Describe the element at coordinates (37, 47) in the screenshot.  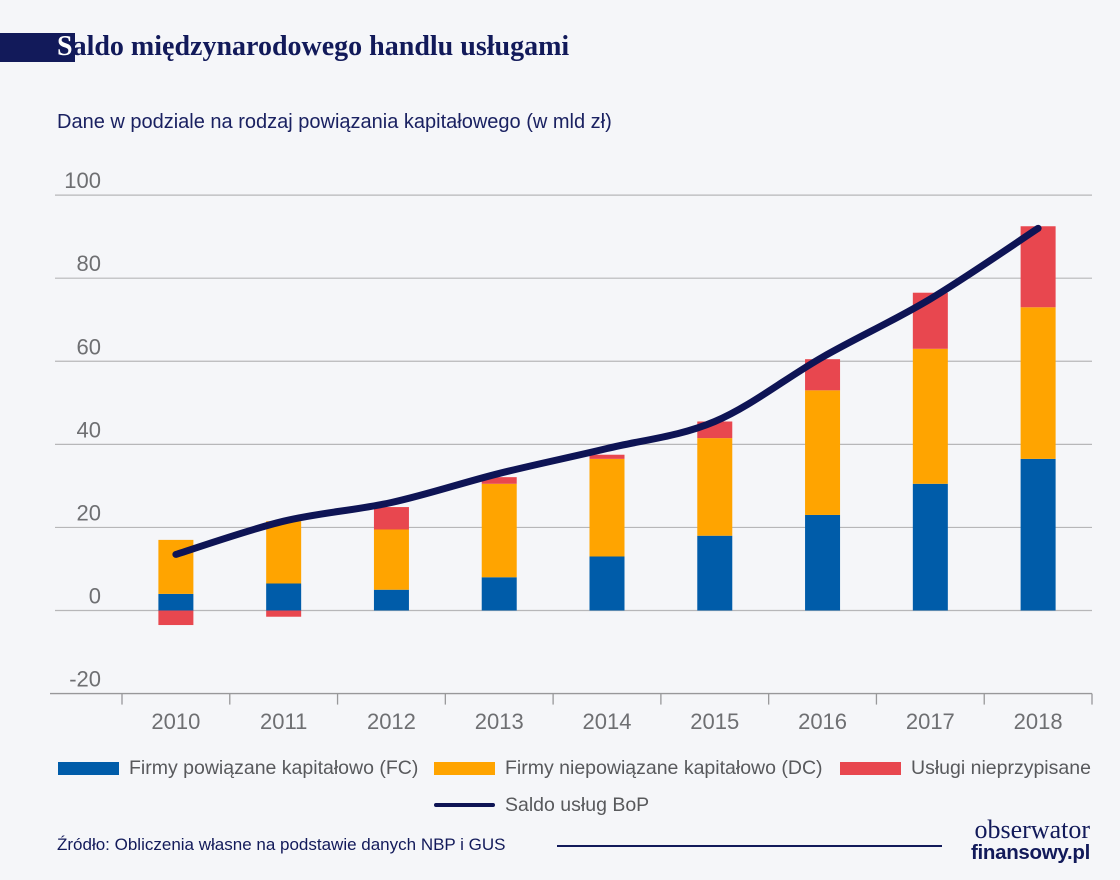
I see `title-highlight-block` at that location.